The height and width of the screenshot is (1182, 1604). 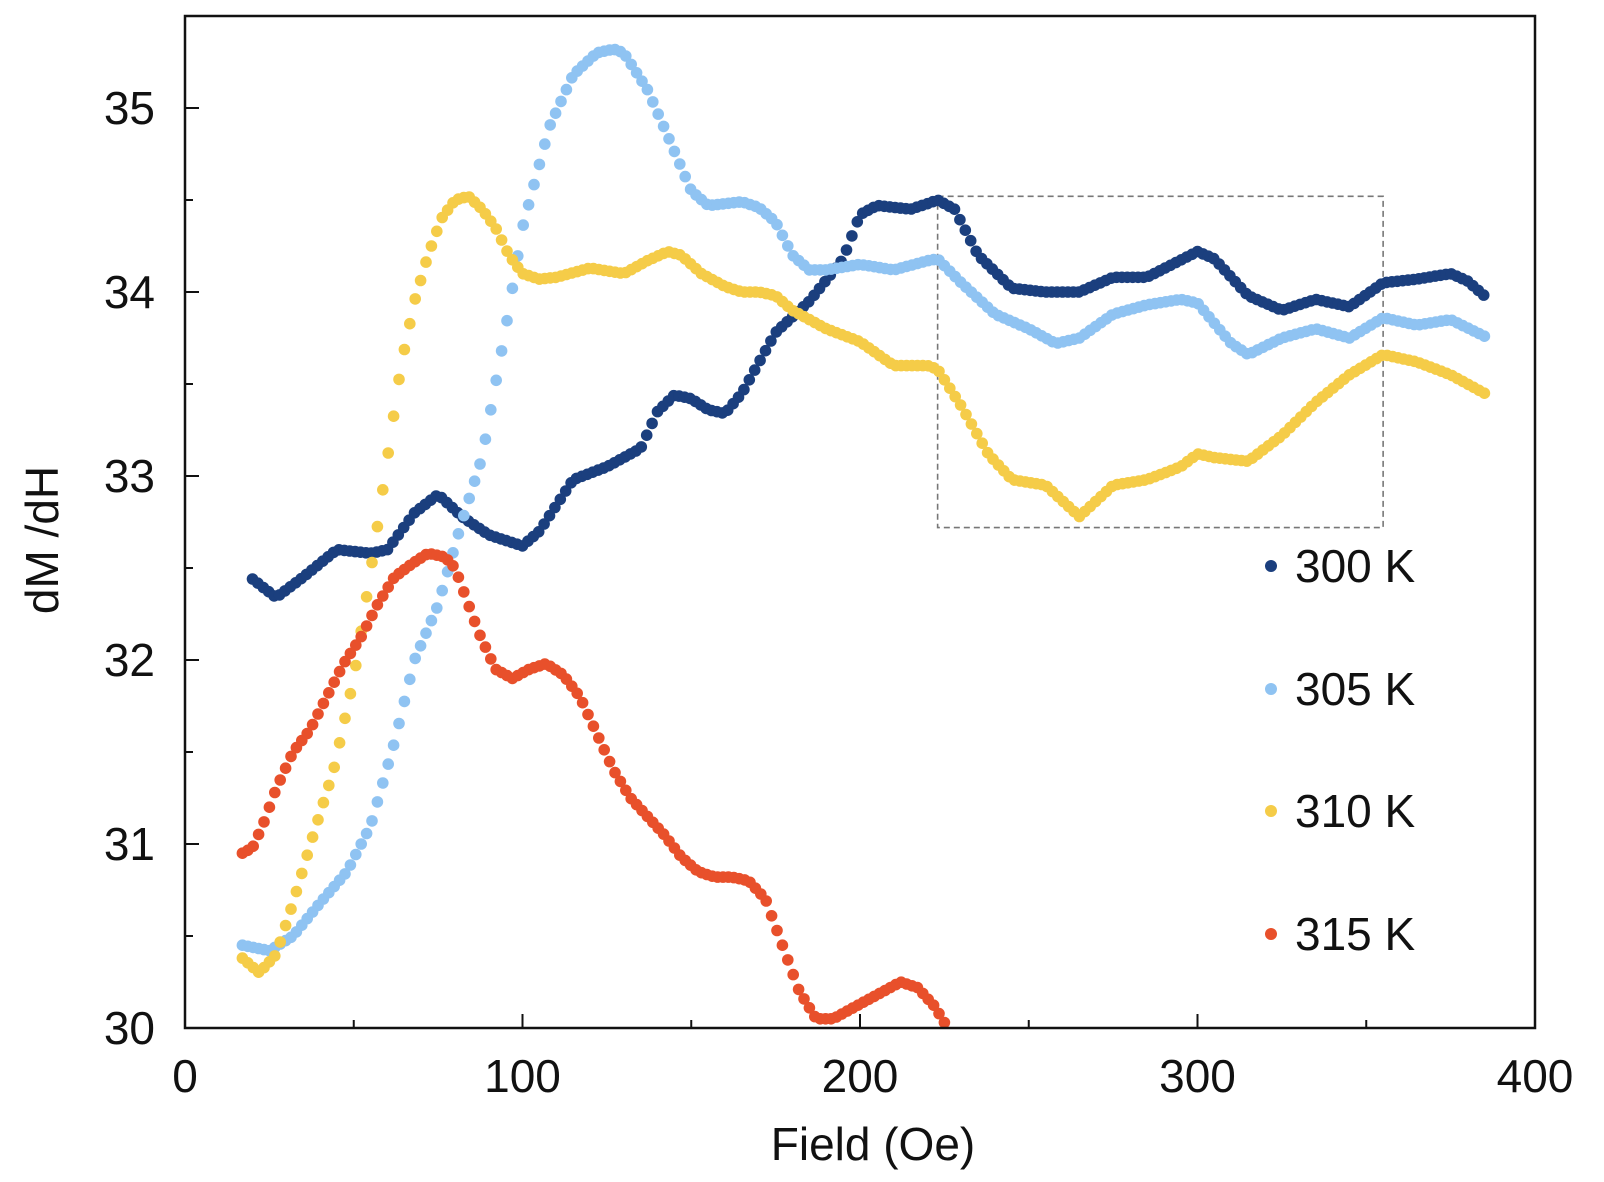 What do you see at coordinates (522, 1076) in the screenshot?
I see `x-tick-label: 100` at bounding box center [522, 1076].